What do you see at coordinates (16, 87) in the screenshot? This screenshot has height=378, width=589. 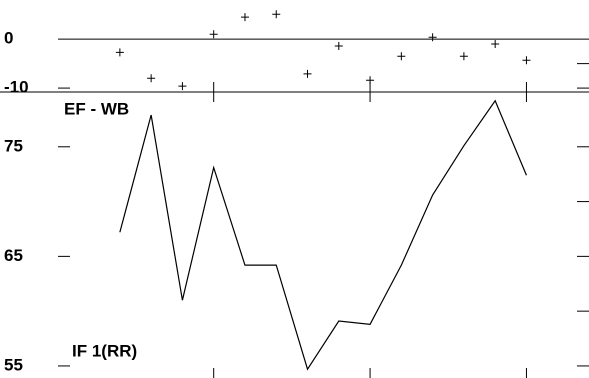 I see `y-tick-label: -10` at bounding box center [16, 87].